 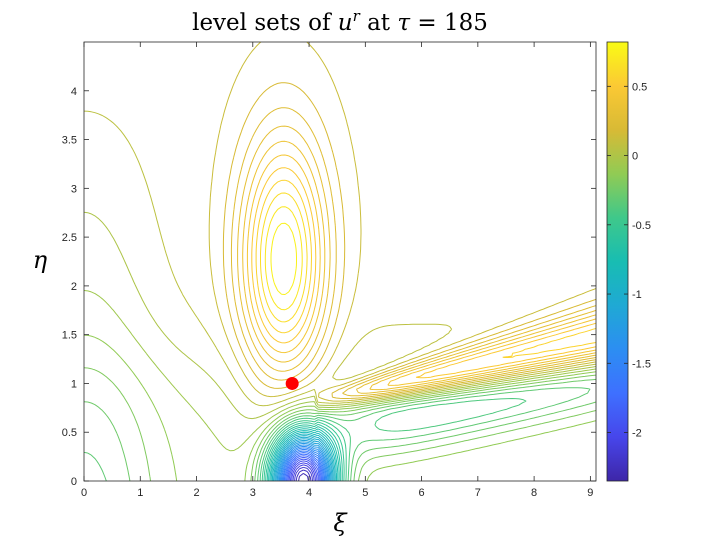 What do you see at coordinates (641, 226) in the screenshot?
I see `colorbar-tick-label: -0.5` at bounding box center [641, 226].